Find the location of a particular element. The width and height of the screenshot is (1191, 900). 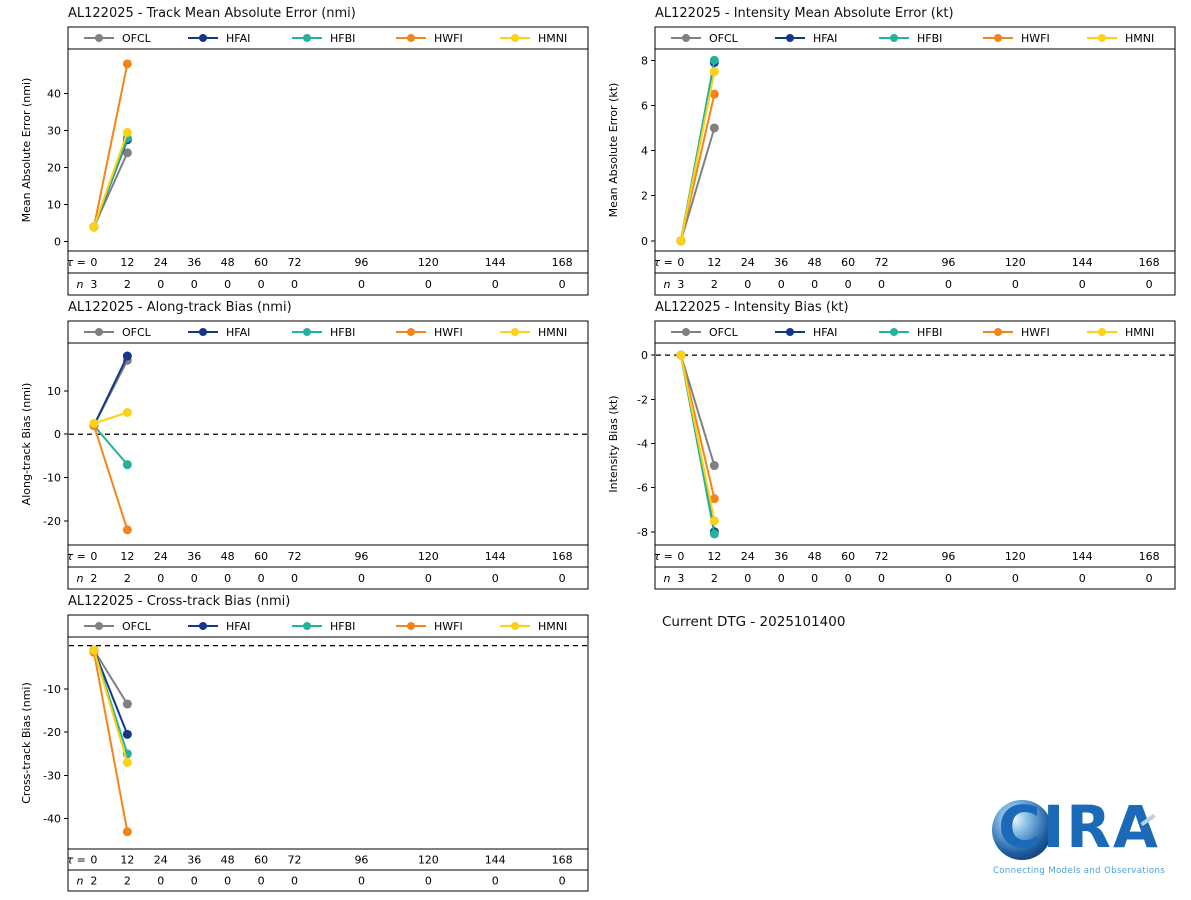

svg-text: 10 is located at coordinates (54, 391).